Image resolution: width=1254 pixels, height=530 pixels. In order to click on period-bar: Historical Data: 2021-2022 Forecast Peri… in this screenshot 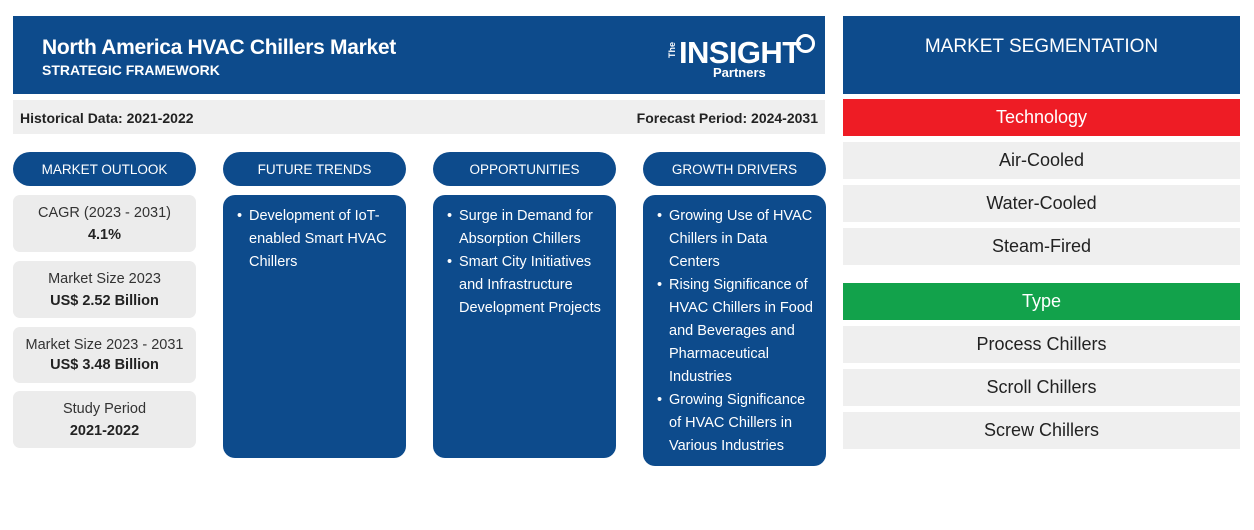, I will do `click(419, 117)`.